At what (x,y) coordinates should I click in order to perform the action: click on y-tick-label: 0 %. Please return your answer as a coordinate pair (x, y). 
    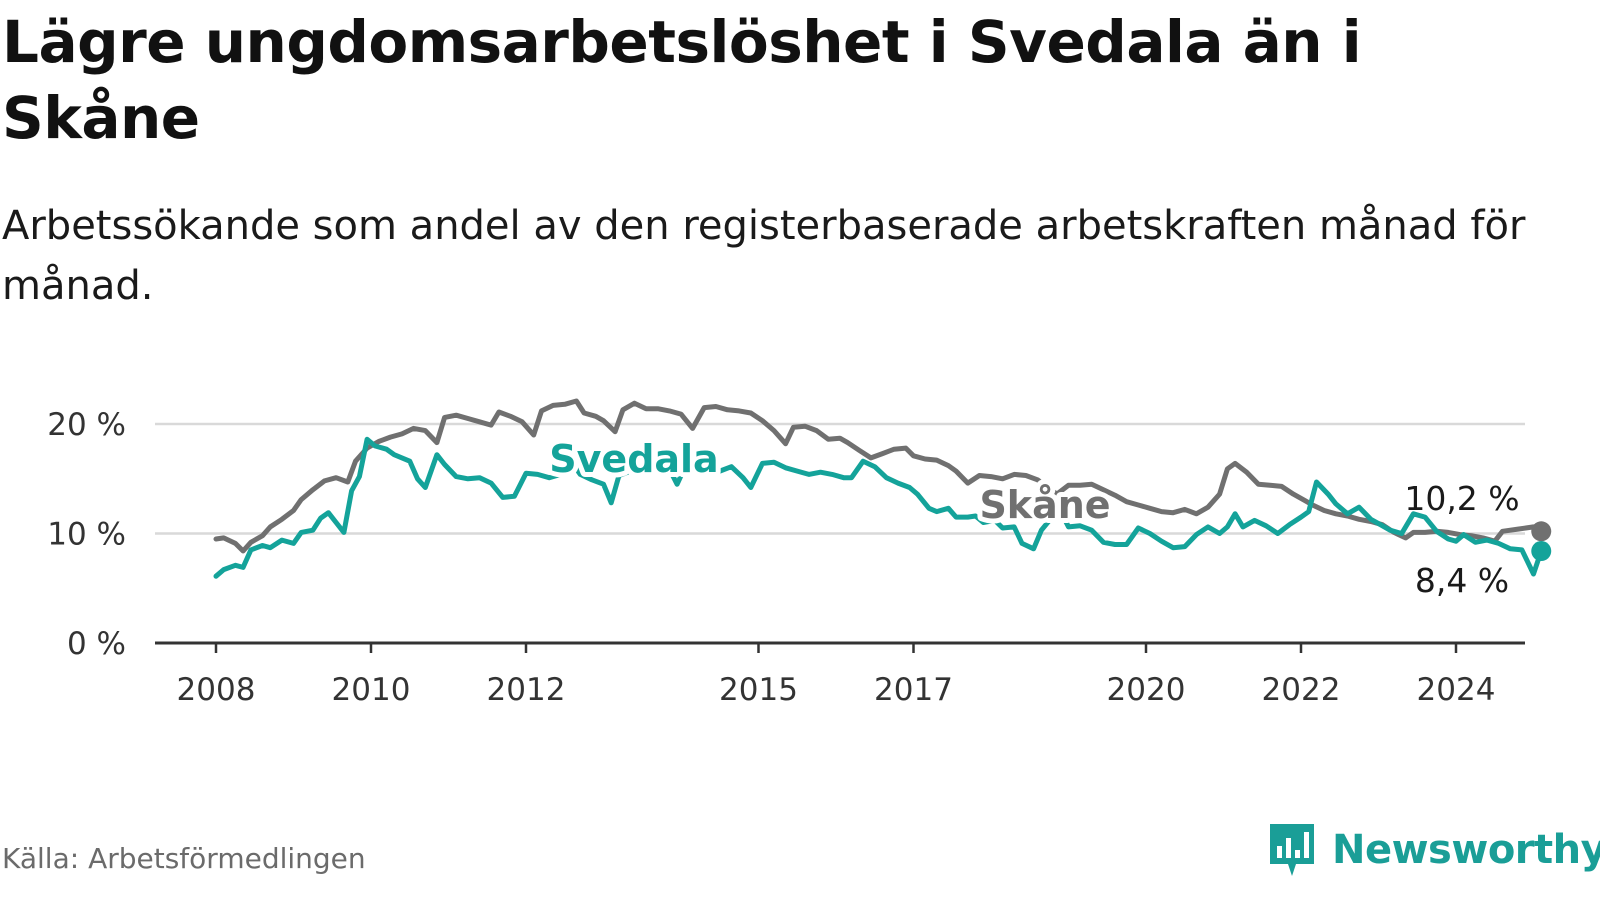
    Looking at the image, I should click on (96, 644).